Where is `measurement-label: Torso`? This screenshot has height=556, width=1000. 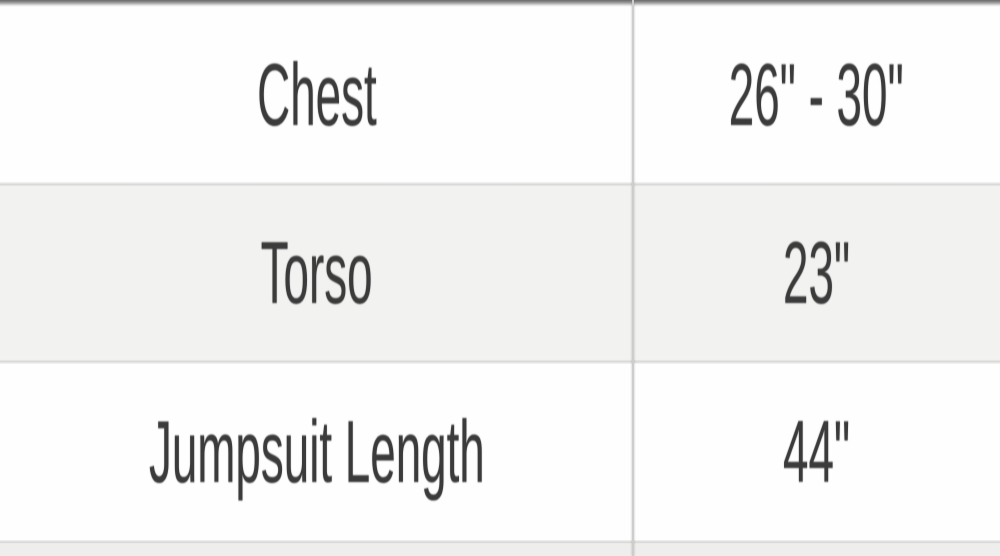
measurement-label: Torso is located at coordinates (316, 272).